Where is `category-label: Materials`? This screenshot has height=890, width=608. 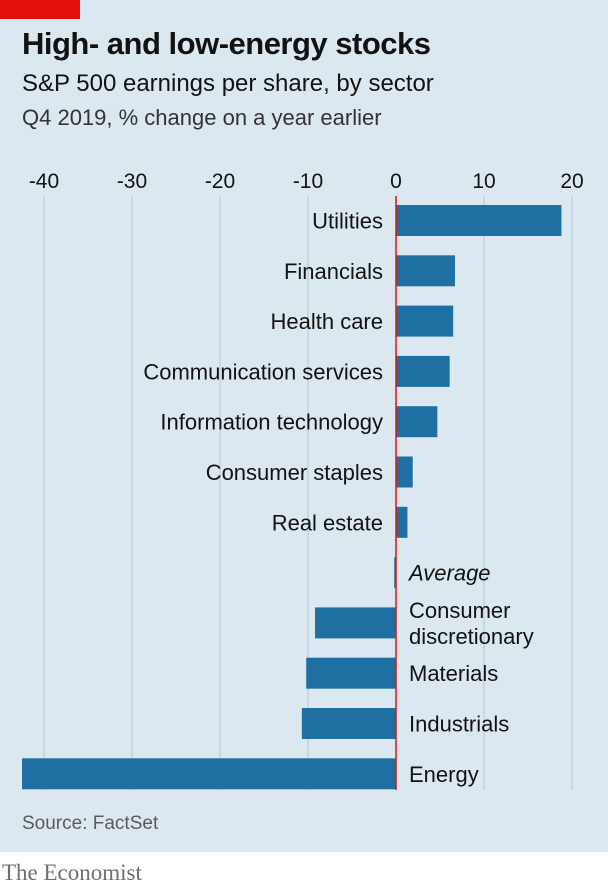 category-label: Materials is located at coordinates (453, 673).